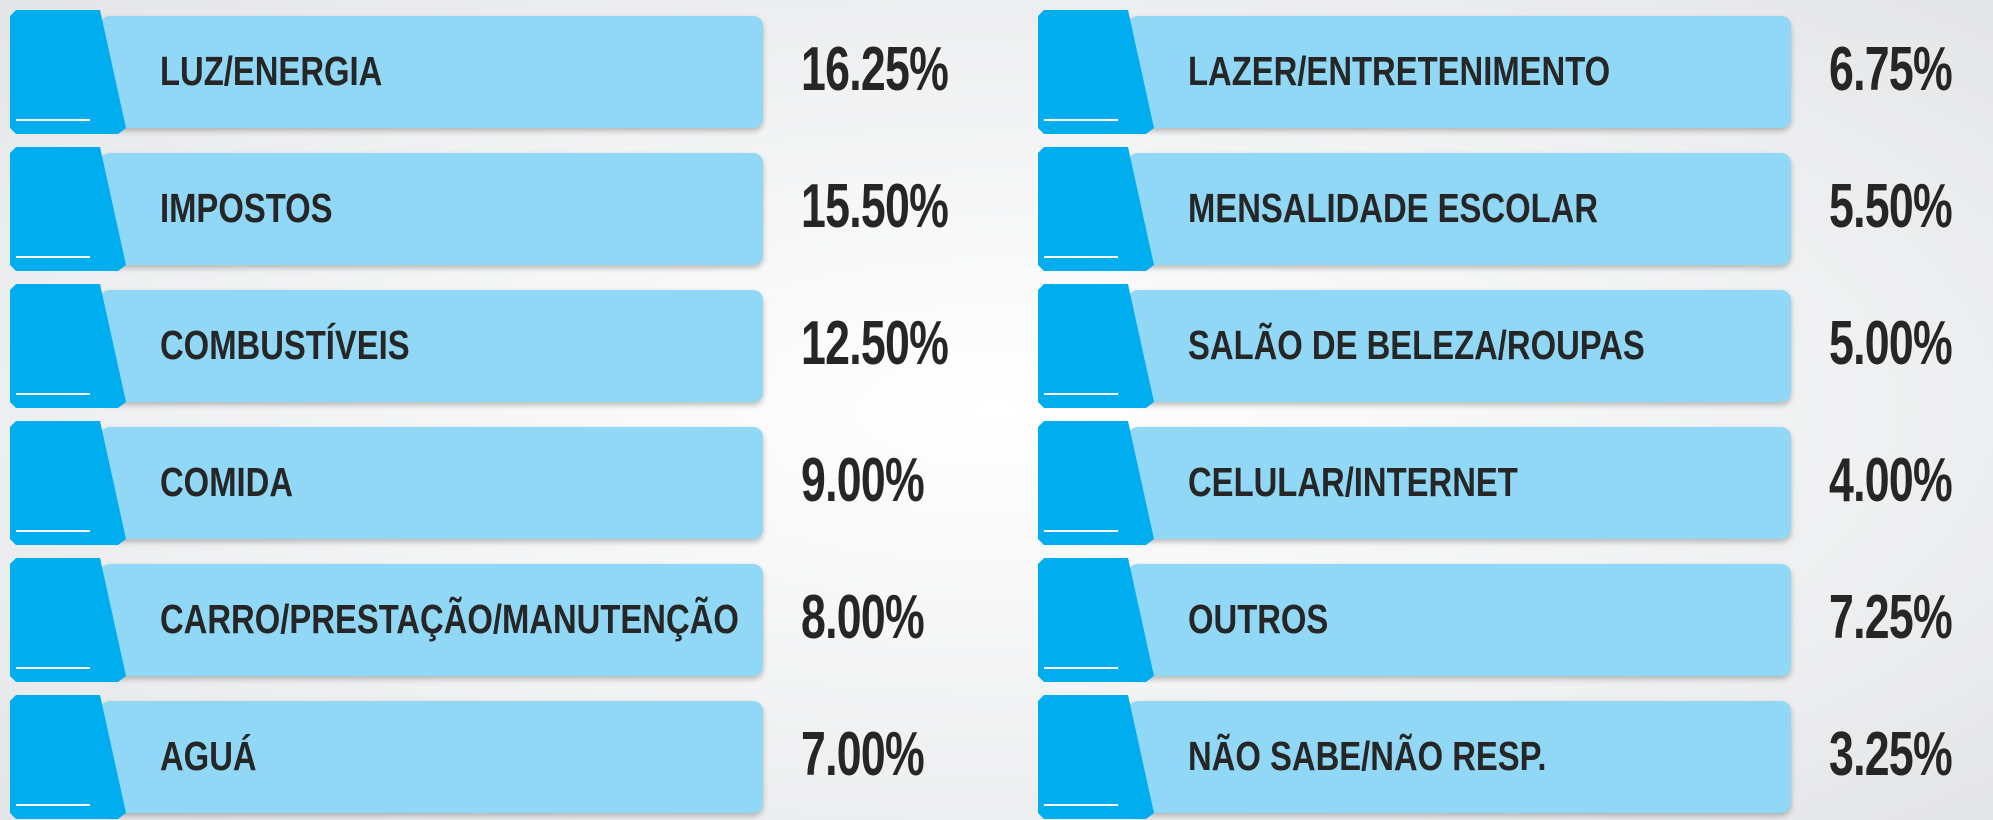  What do you see at coordinates (1891, 480) in the screenshot?
I see `item-value: 4.00%` at bounding box center [1891, 480].